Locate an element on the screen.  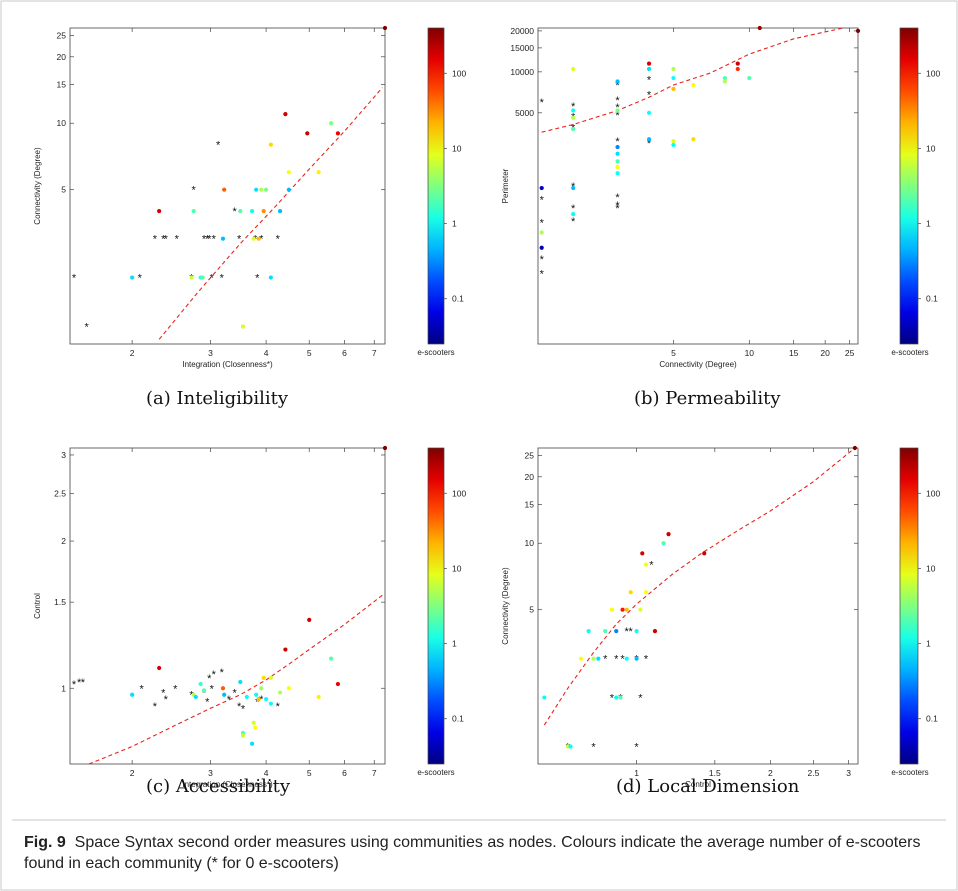
colorbar is located at coordinates (436, 186).